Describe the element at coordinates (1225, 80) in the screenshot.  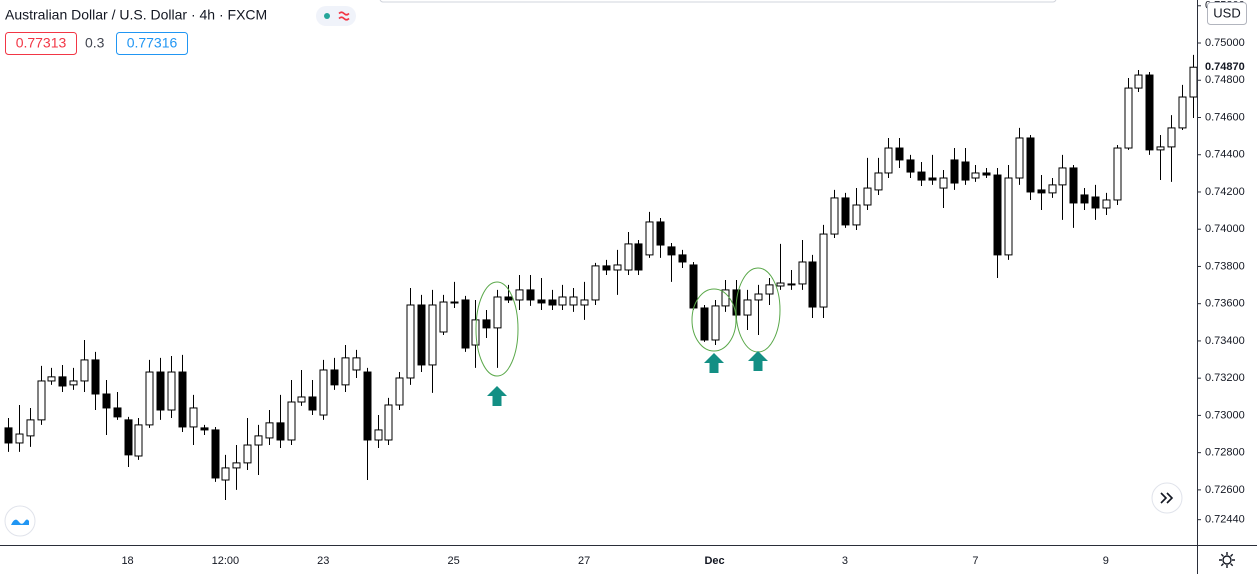
I see `y-tick-label: 0.74800` at that location.